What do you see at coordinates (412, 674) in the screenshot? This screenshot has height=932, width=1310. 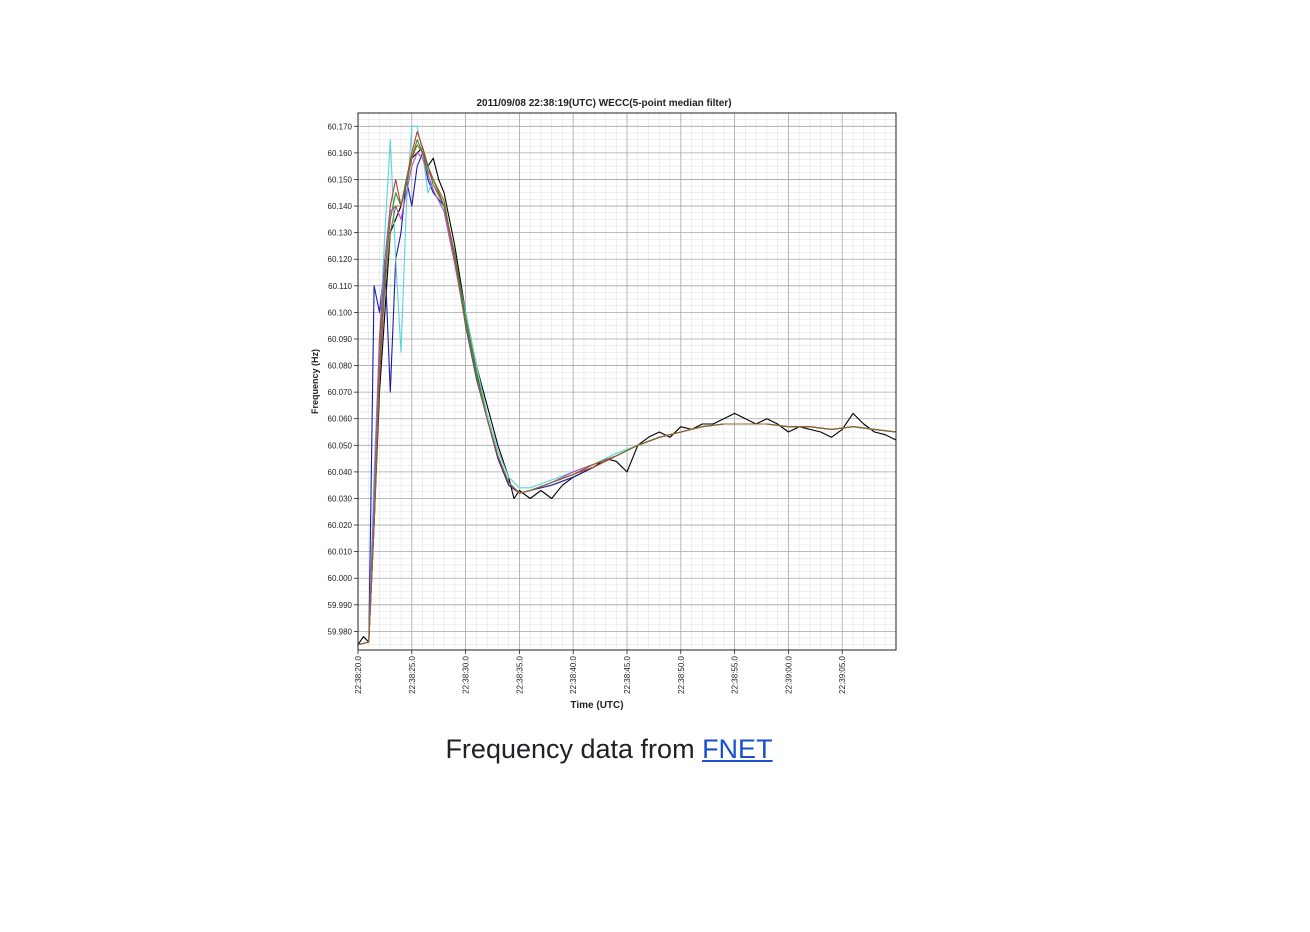 I see `x-tick-label: 22:38:25.0` at bounding box center [412, 674].